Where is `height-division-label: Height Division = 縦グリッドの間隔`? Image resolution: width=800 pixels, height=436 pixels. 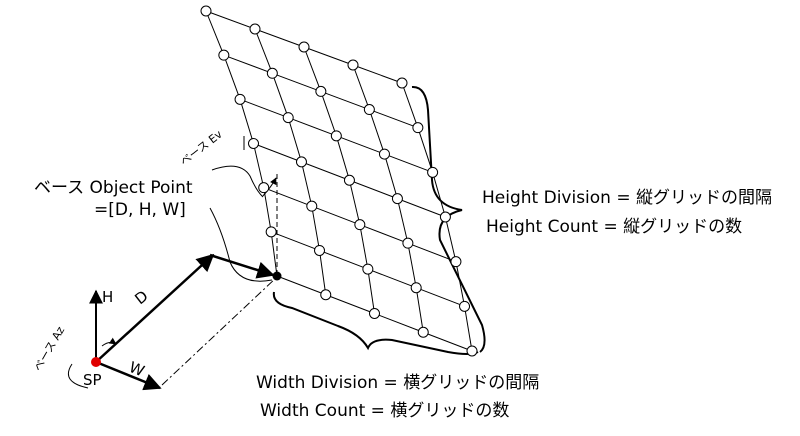
height-division-label: Height Division = 縦グリッドの間隔 is located at coordinates (627, 198).